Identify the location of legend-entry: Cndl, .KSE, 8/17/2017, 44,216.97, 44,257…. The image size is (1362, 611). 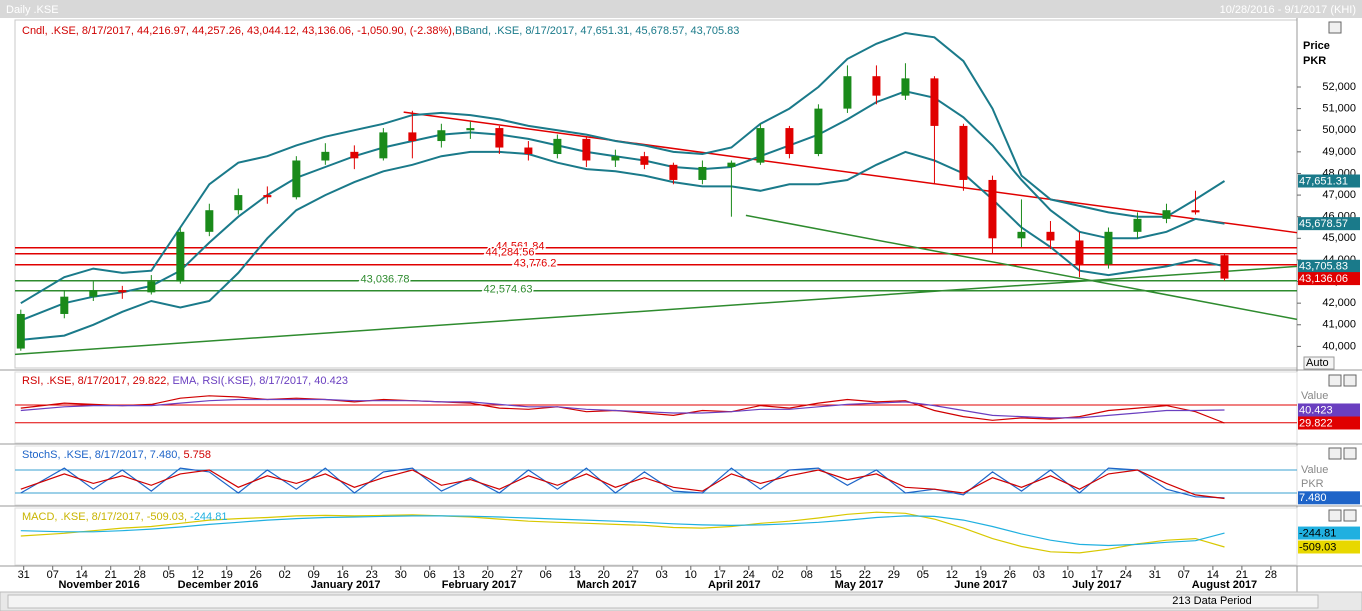
(238, 31).